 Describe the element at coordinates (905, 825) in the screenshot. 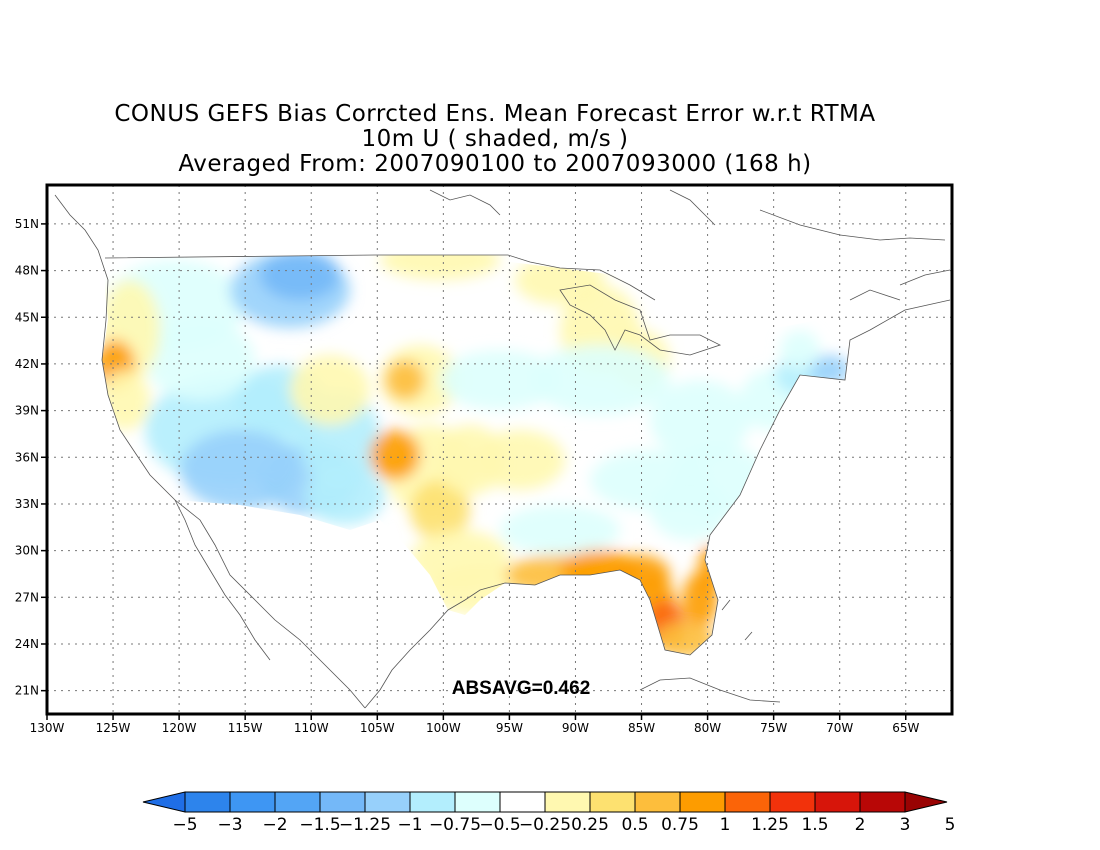

I see `colorbar-label: 3` at that location.